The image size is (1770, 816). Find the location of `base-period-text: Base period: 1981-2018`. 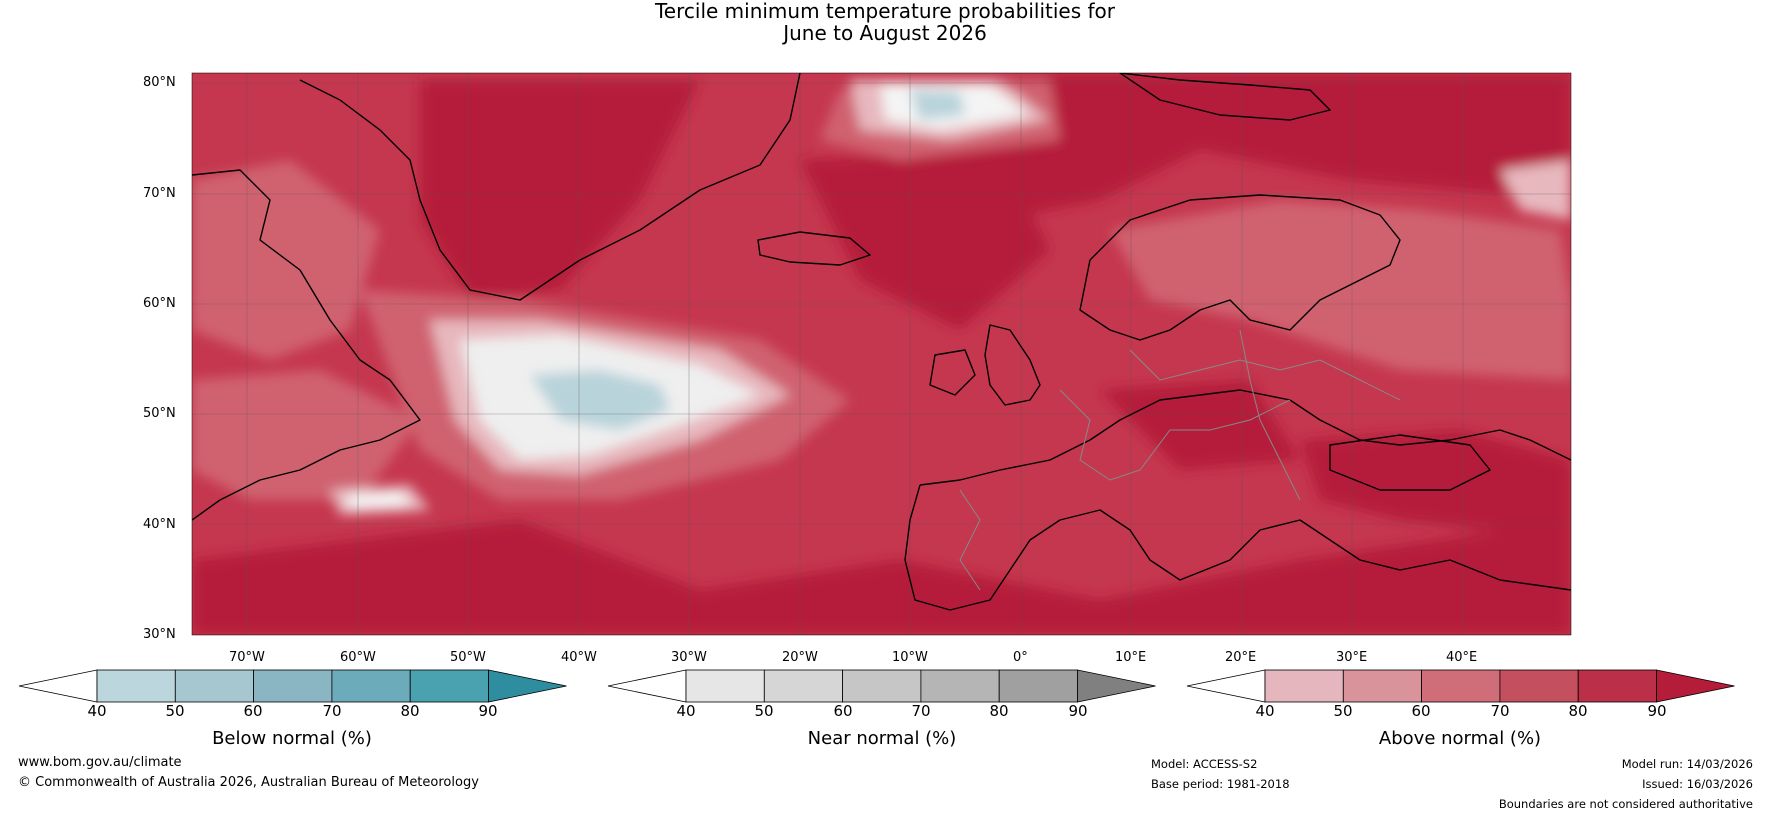

base-period-text: Base period: 1981-2018 is located at coordinates (1220, 784).